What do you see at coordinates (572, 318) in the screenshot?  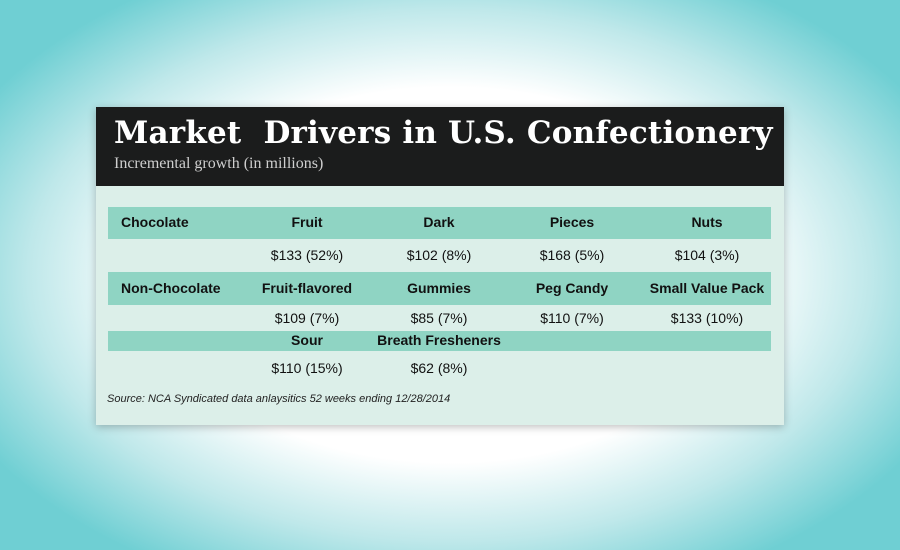 I see `value-cell: $110 (7%)` at bounding box center [572, 318].